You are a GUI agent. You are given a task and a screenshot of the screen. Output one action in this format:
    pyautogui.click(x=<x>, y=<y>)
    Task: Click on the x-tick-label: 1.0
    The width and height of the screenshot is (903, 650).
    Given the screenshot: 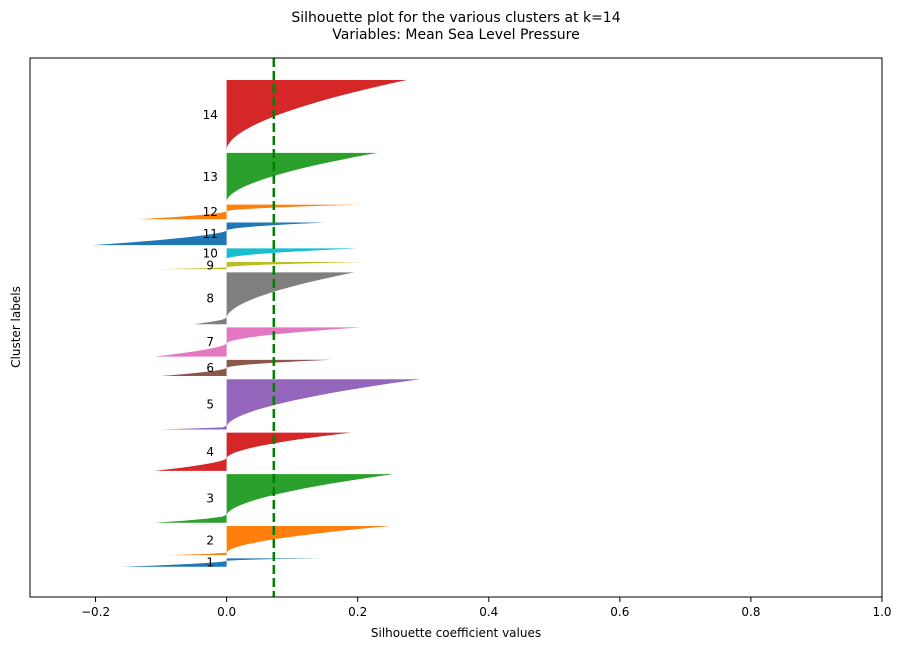 What is the action you would take?
    pyautogui.click(x=881, y=612)
    